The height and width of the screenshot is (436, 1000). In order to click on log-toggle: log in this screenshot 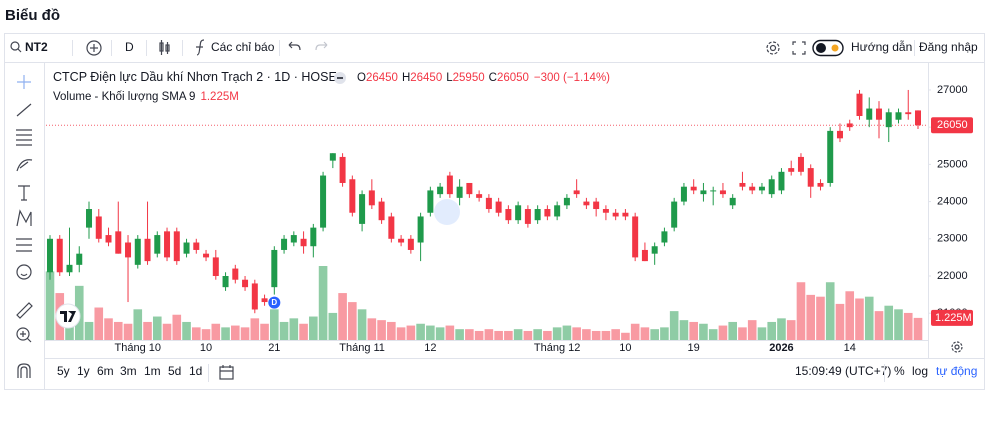, I will do `click(920, 371)`.